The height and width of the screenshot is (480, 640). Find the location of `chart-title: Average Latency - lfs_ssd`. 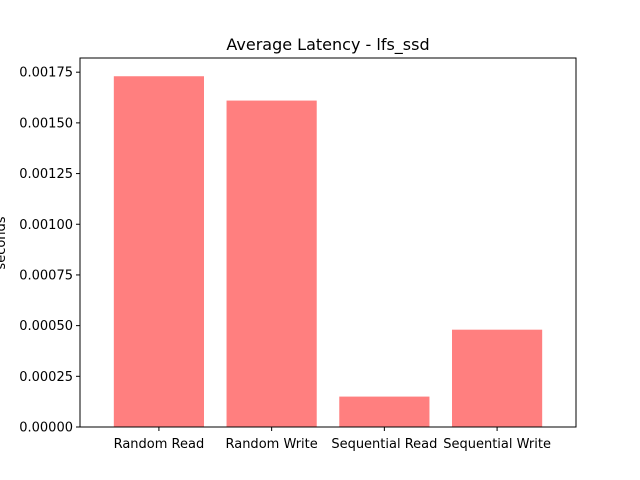

chart-title: Average Latency - lfs_ssd is located at coordinates (327, 45).